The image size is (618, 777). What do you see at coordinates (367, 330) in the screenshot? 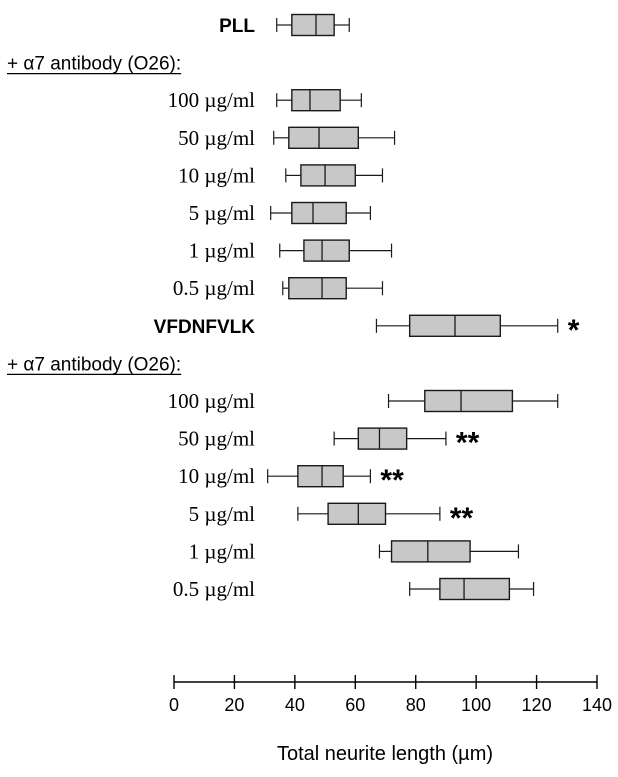
I see `row-8: VFDNFVLK *` at bounding box center [367, 330].